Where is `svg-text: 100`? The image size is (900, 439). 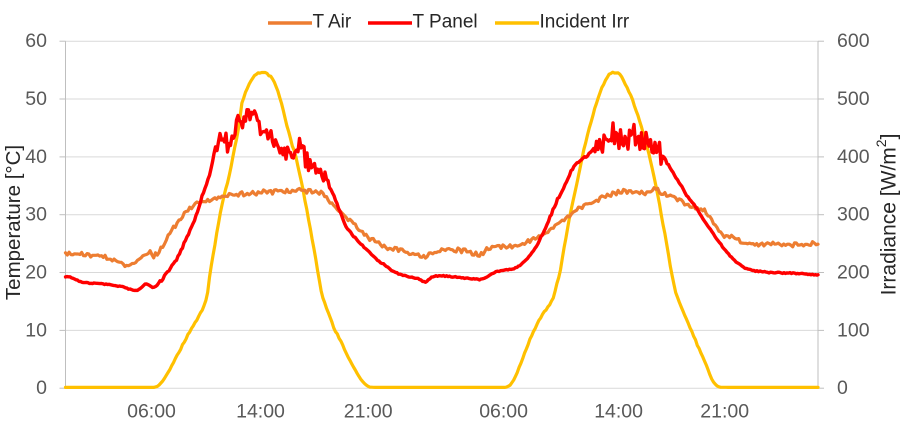
svg-text: 100 is located at coordinates (853, 330).